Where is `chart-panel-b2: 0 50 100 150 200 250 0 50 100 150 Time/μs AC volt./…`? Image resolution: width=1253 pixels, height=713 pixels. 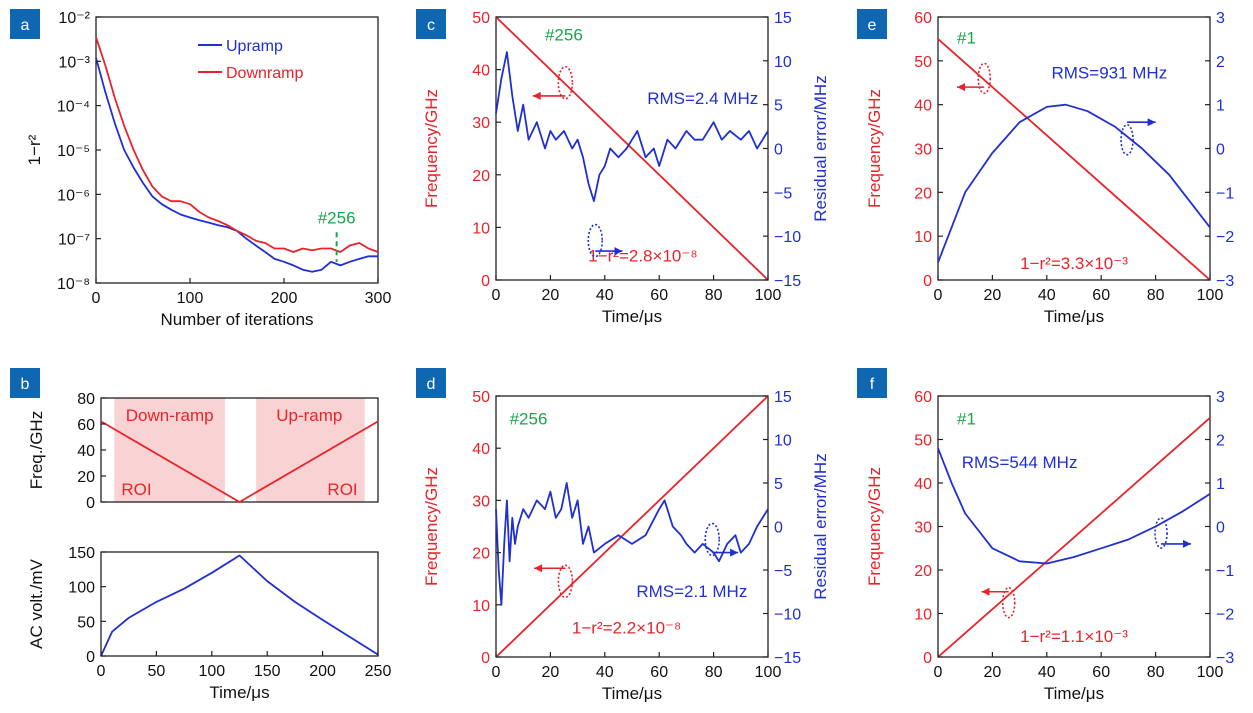 chart-panel-b2: 0 50 100 150 200 250 0 50 100 150 Time/μs AC volt./… is located at coordinates (209, 623).